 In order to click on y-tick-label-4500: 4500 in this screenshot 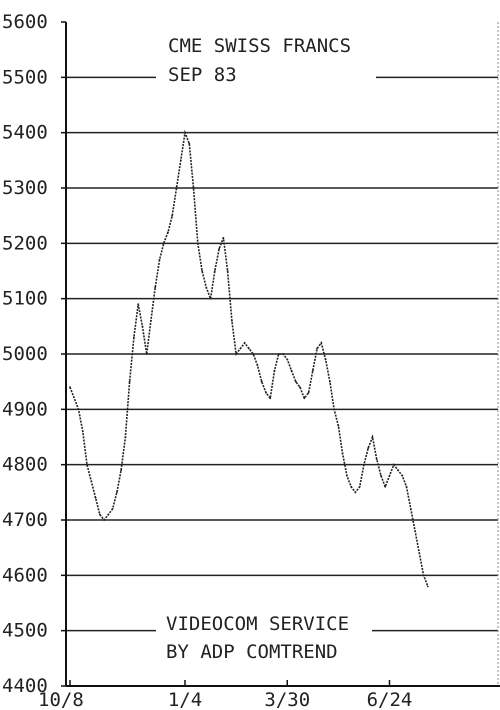, I will do `click(25, 631)`.